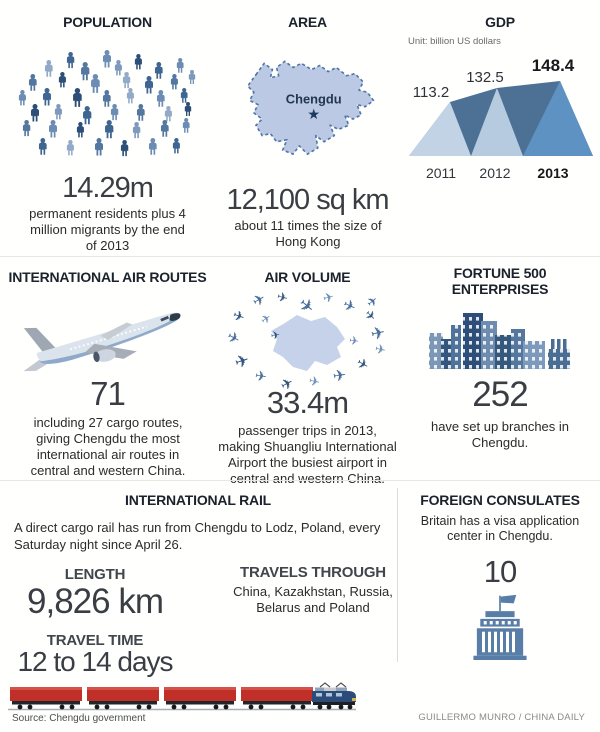 The height and width of the screenshot is (732, 600). I want to click on consulates-value: 10, so click(500, 571).